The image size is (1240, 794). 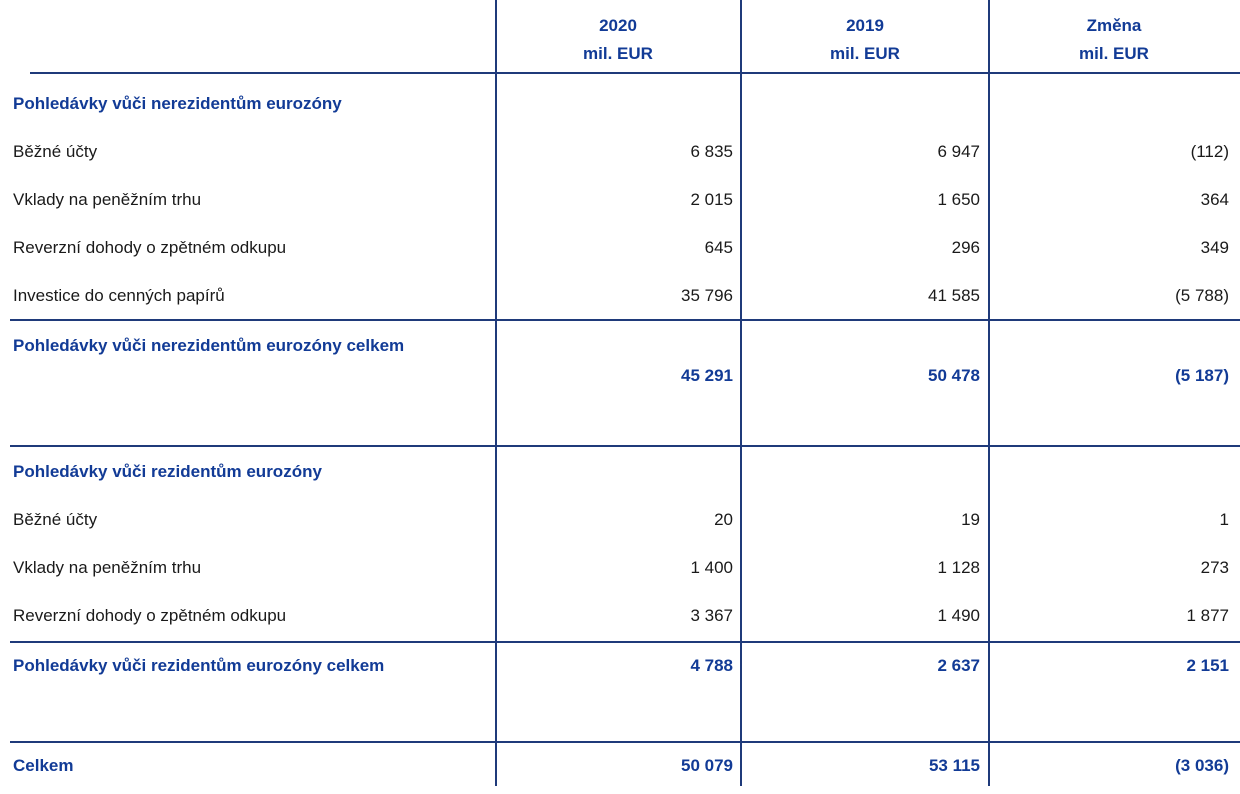 I want to click on row-value: 6 835, so click(x=711, y=151).